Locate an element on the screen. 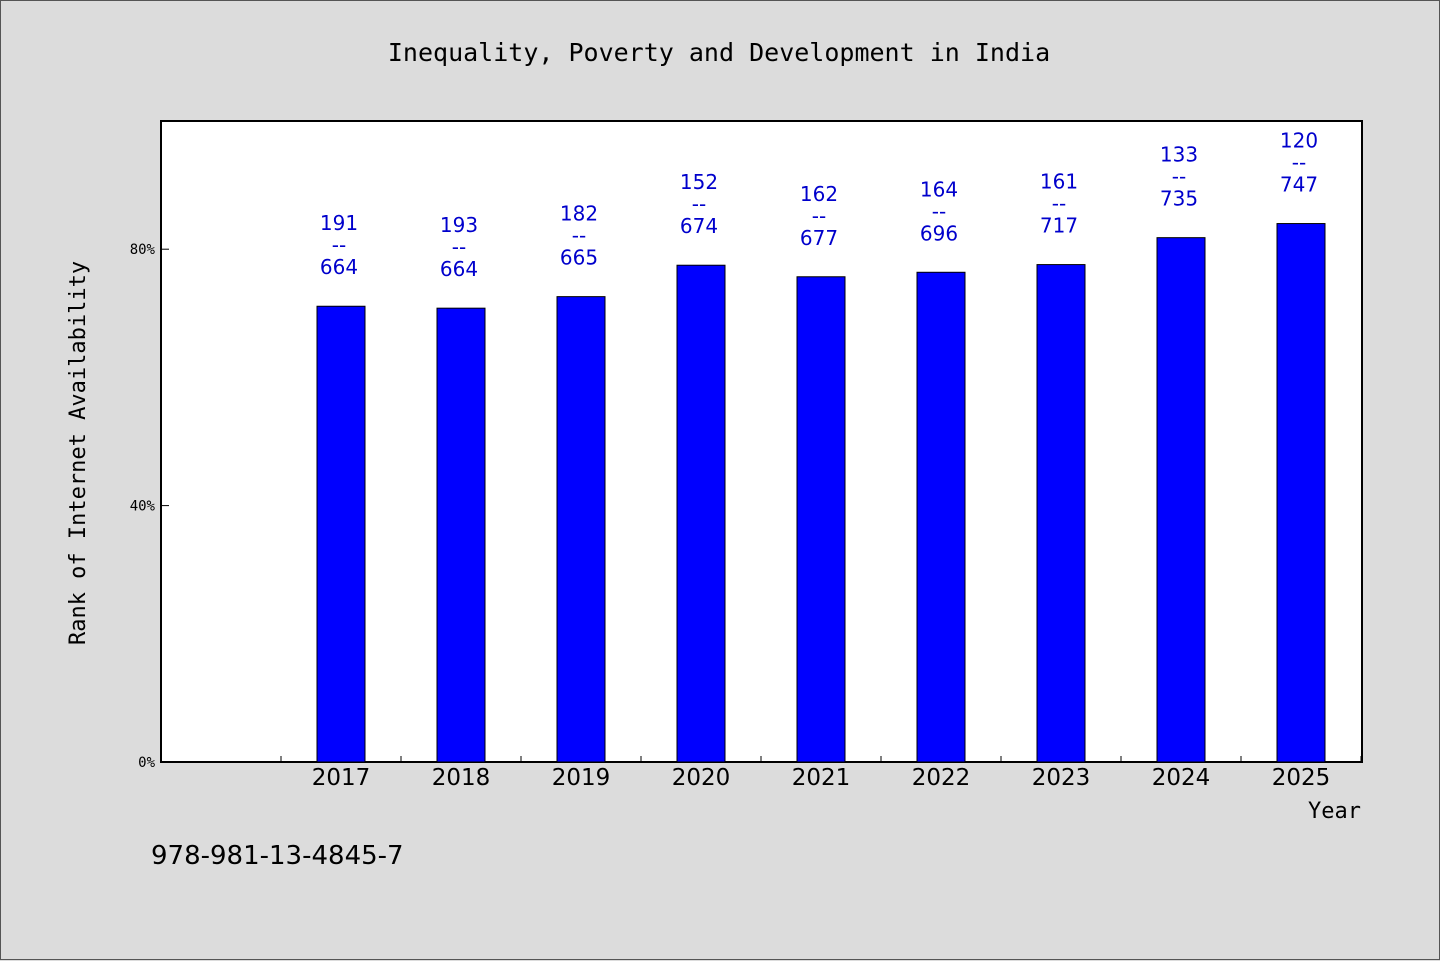 This screenshot has width=1440, height=961. data-label-2020-line1: 152 is located at coordinates (699, 182).